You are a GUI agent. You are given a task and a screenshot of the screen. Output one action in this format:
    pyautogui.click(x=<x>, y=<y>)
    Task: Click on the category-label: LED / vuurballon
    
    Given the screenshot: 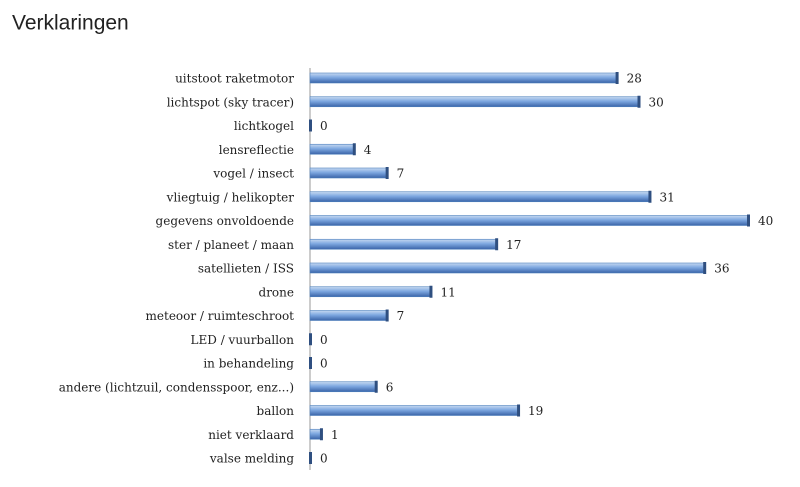 What is the action you would take?
    pyautogui.click(x=243, y=340)
    